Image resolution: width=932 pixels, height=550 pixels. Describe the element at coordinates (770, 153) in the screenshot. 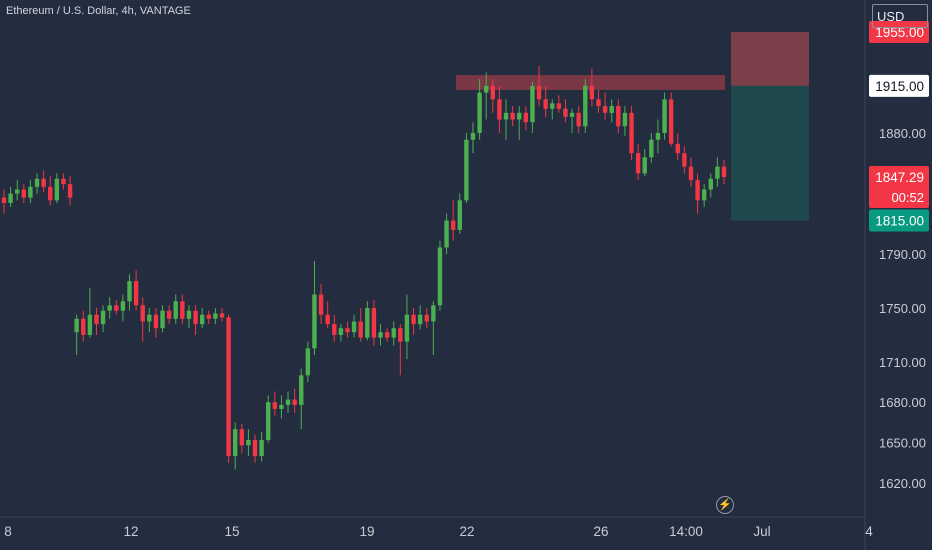

I see `take-profit-zone` at that location.